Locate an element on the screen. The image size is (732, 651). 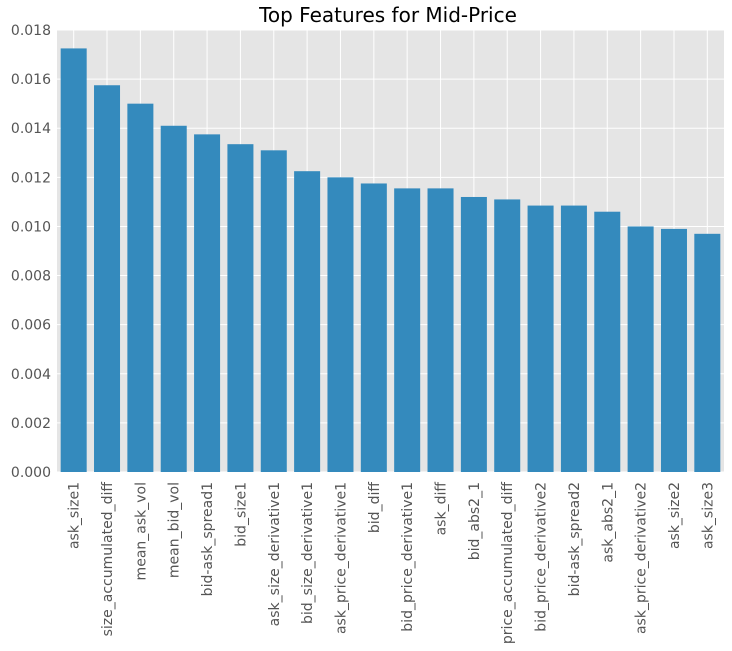
bar-price_accumulated_diff is located at coordinates (507, 335).